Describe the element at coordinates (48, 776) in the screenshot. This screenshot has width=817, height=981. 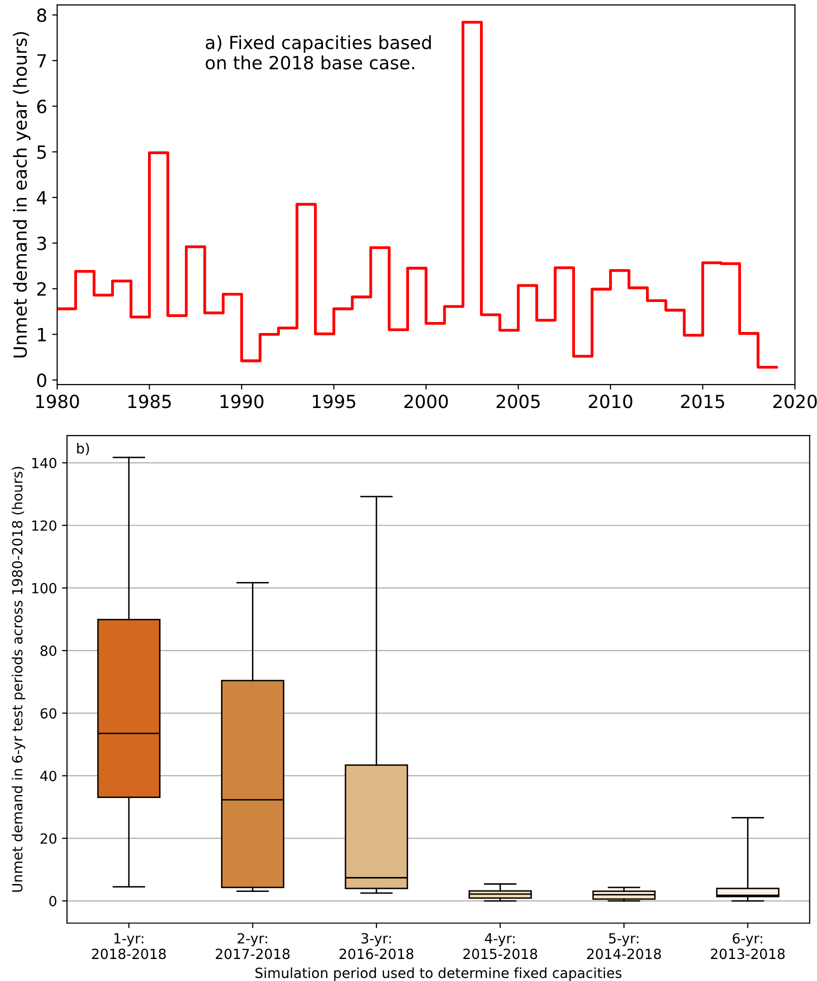
I see `y-tick-label: 40` at that location.